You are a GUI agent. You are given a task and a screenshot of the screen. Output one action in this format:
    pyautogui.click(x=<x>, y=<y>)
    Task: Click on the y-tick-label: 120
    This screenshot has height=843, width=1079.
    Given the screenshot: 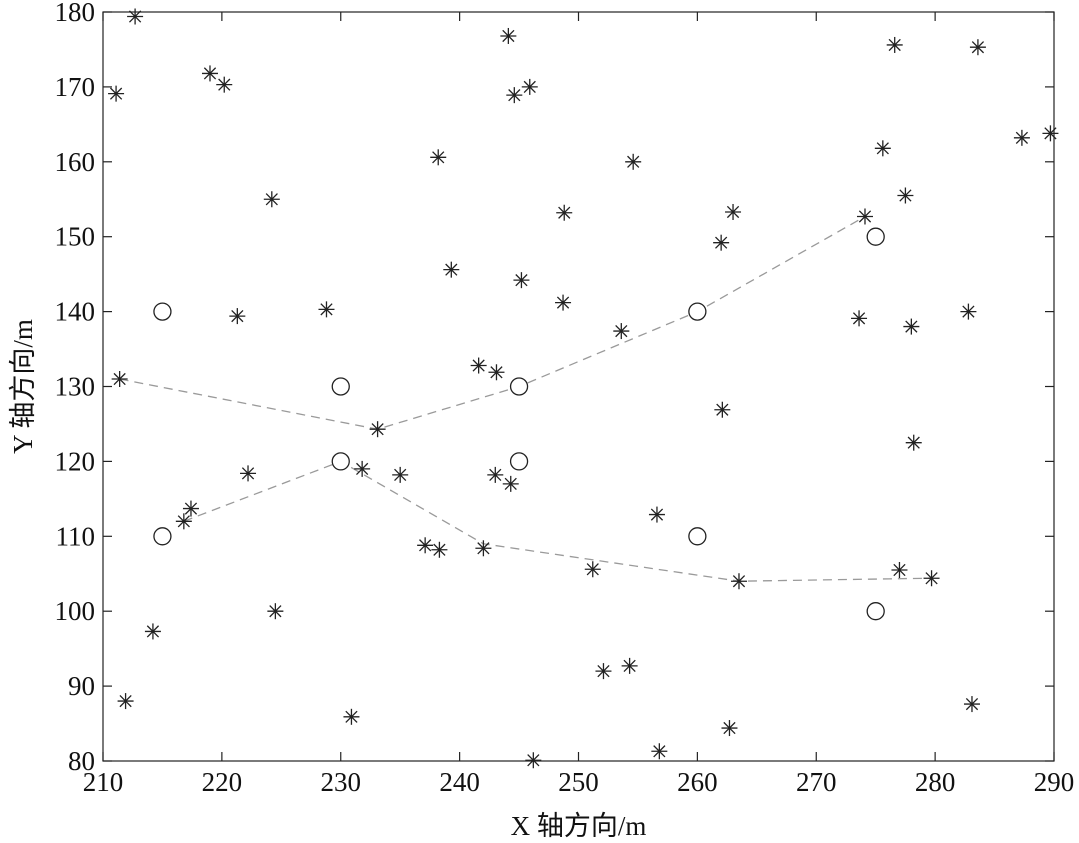 What is the action you would take?
    pyautogui.click(x=75, y=461)
    